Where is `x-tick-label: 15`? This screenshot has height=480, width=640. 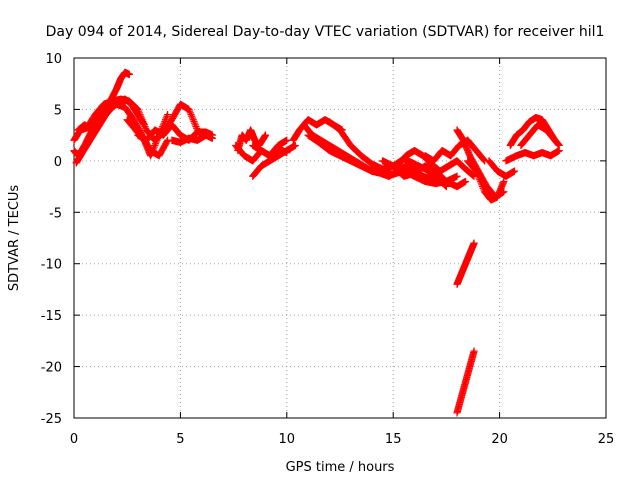
x-tick-label: 15 is located at coordinates (393, 439).